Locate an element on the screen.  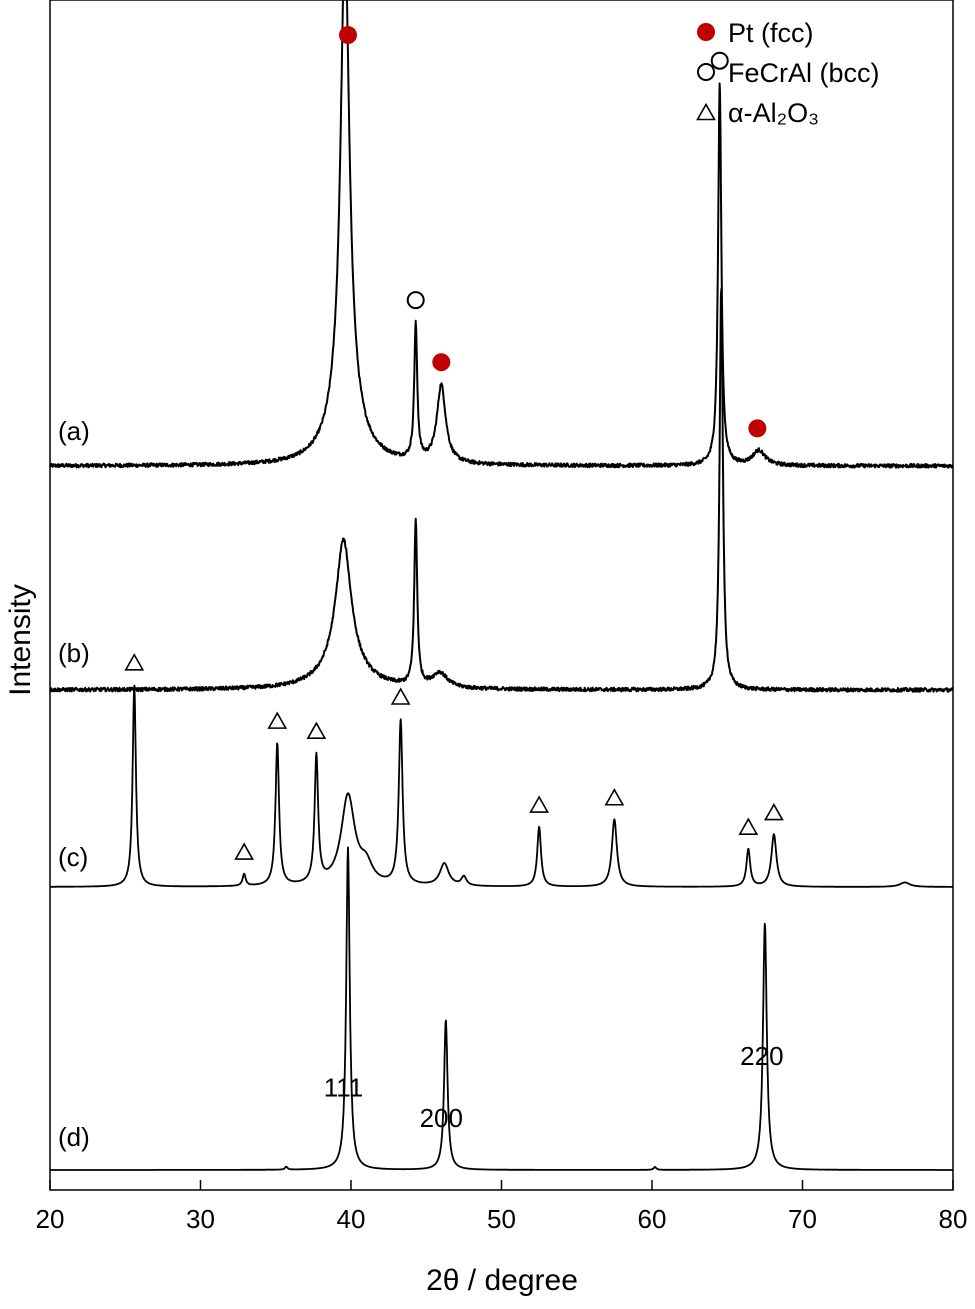
series-label: (b) is located at coordinates (74, 653).